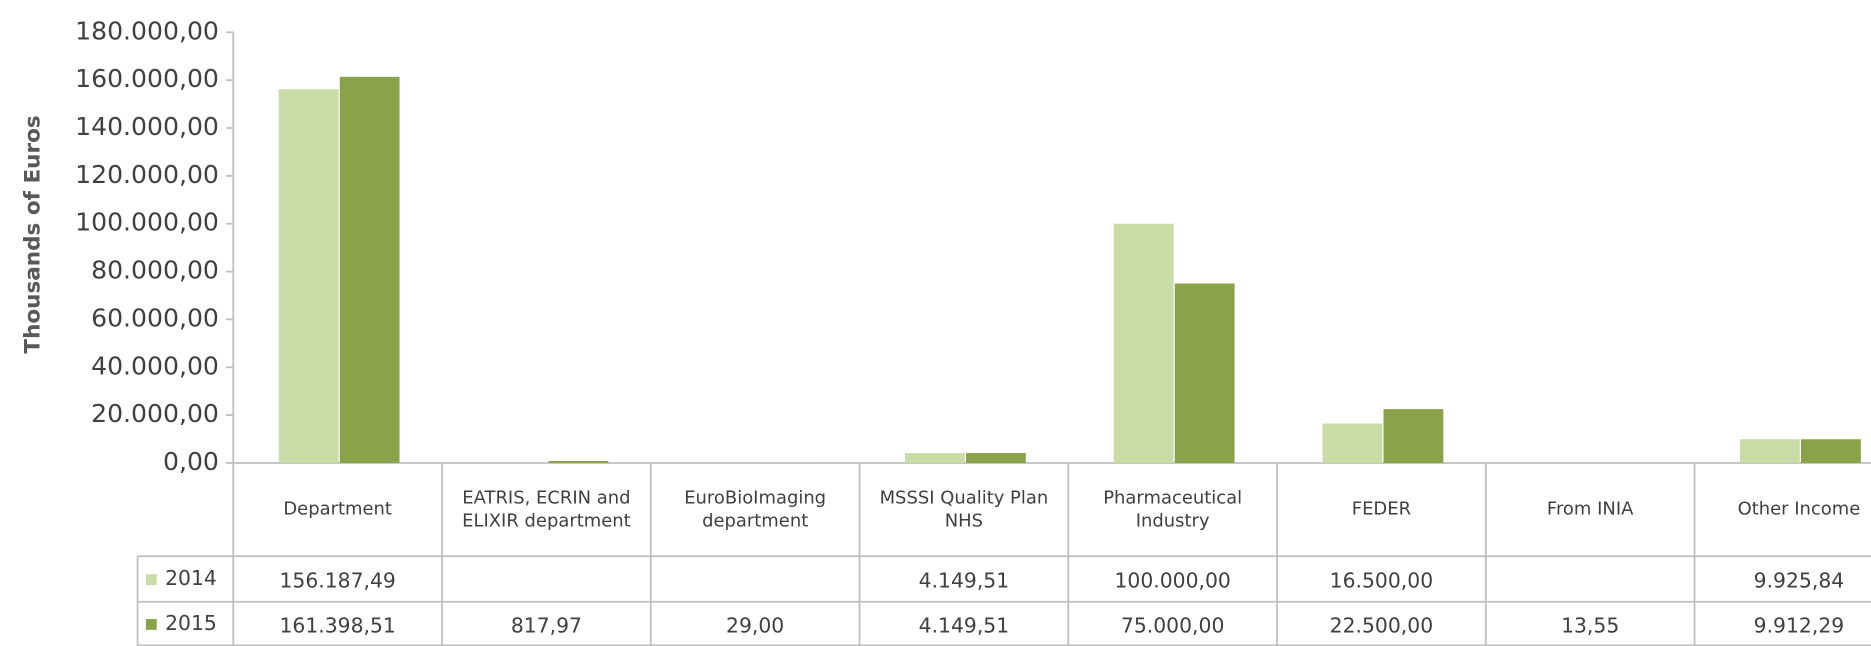  What do you see at coordinates (1381, 580) in the screenshot?
I see `data-label: 16.500,00` at bounding box center [1381, 580].